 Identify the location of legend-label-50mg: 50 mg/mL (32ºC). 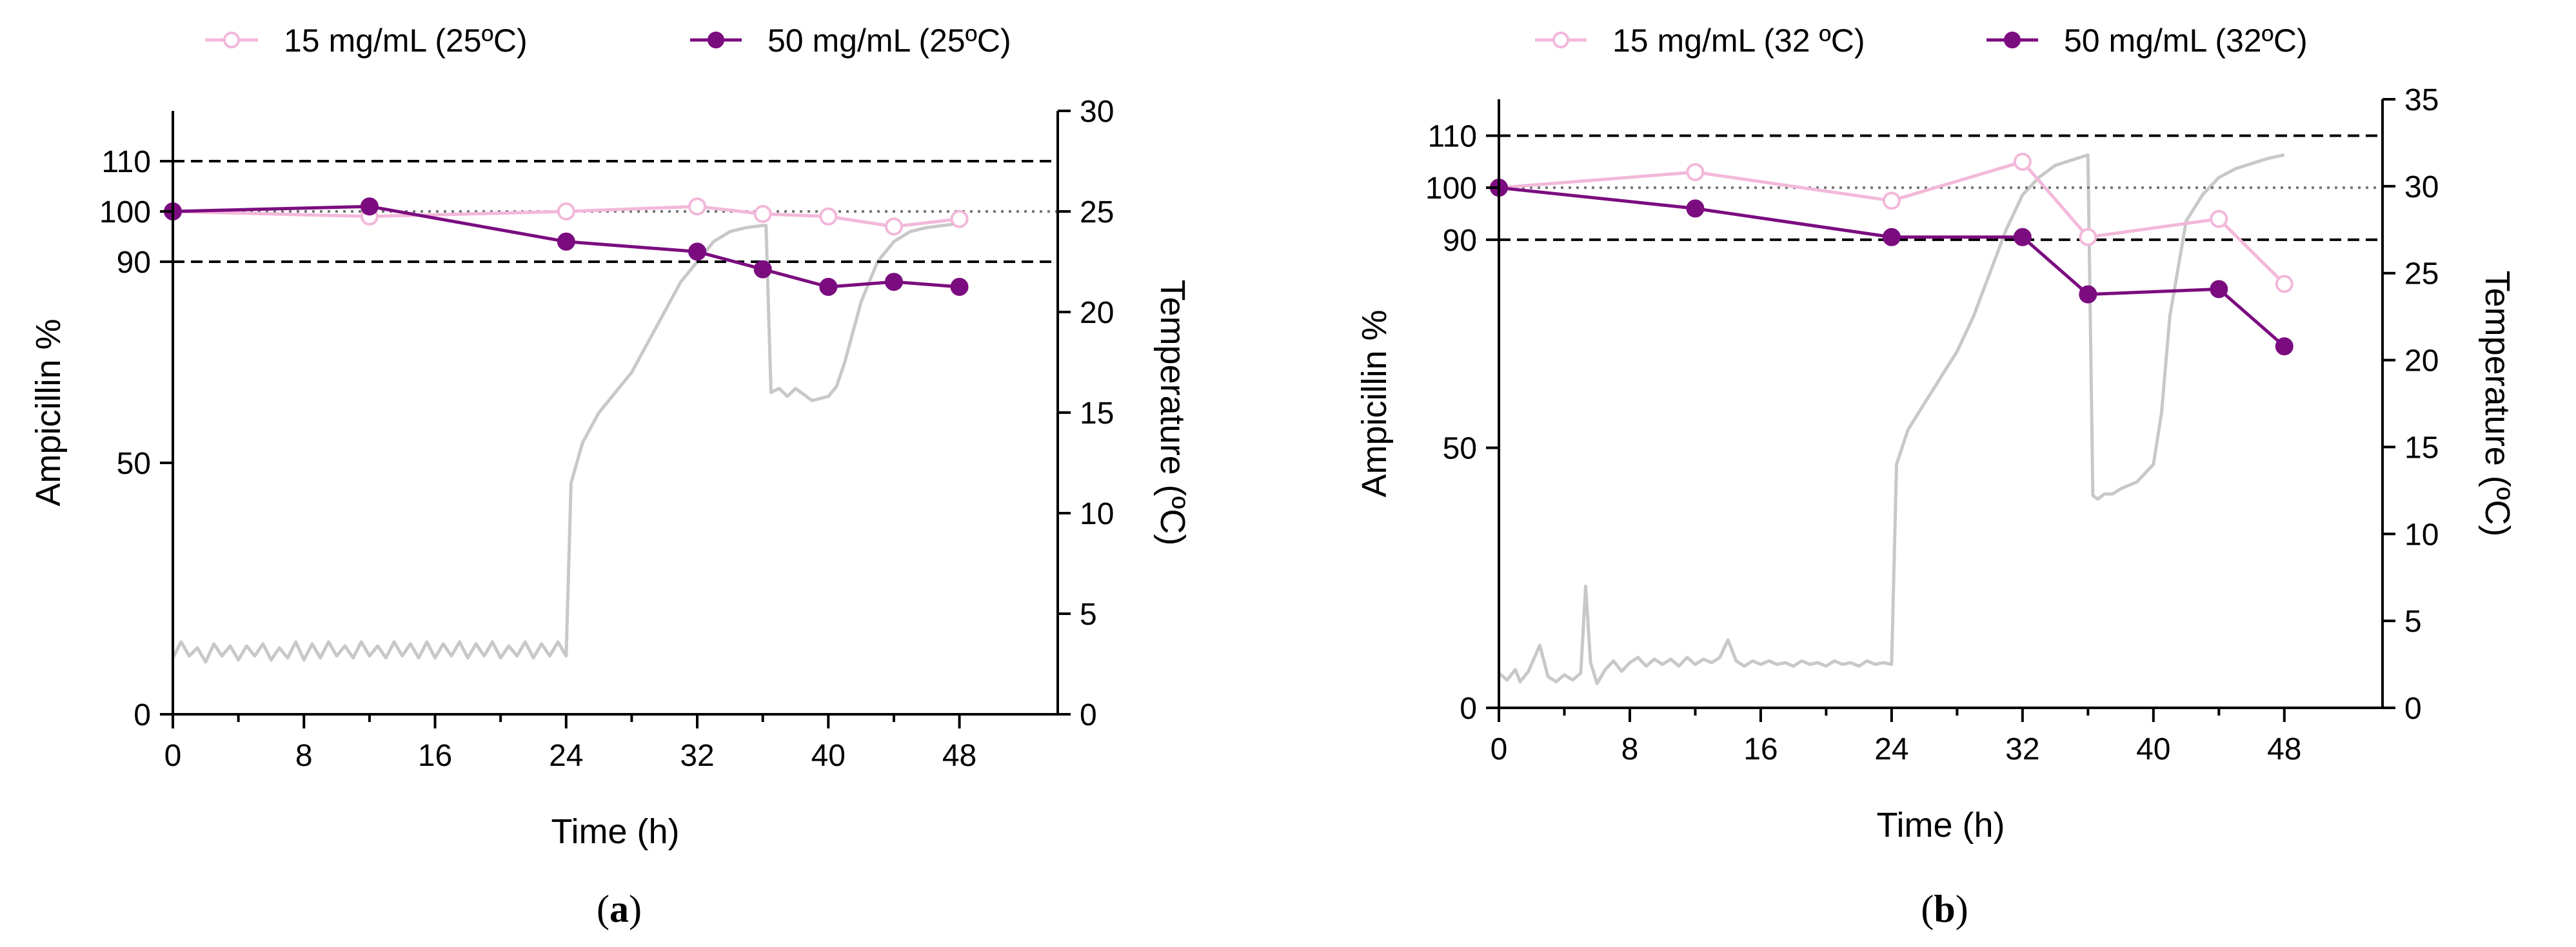
(2186, 41).